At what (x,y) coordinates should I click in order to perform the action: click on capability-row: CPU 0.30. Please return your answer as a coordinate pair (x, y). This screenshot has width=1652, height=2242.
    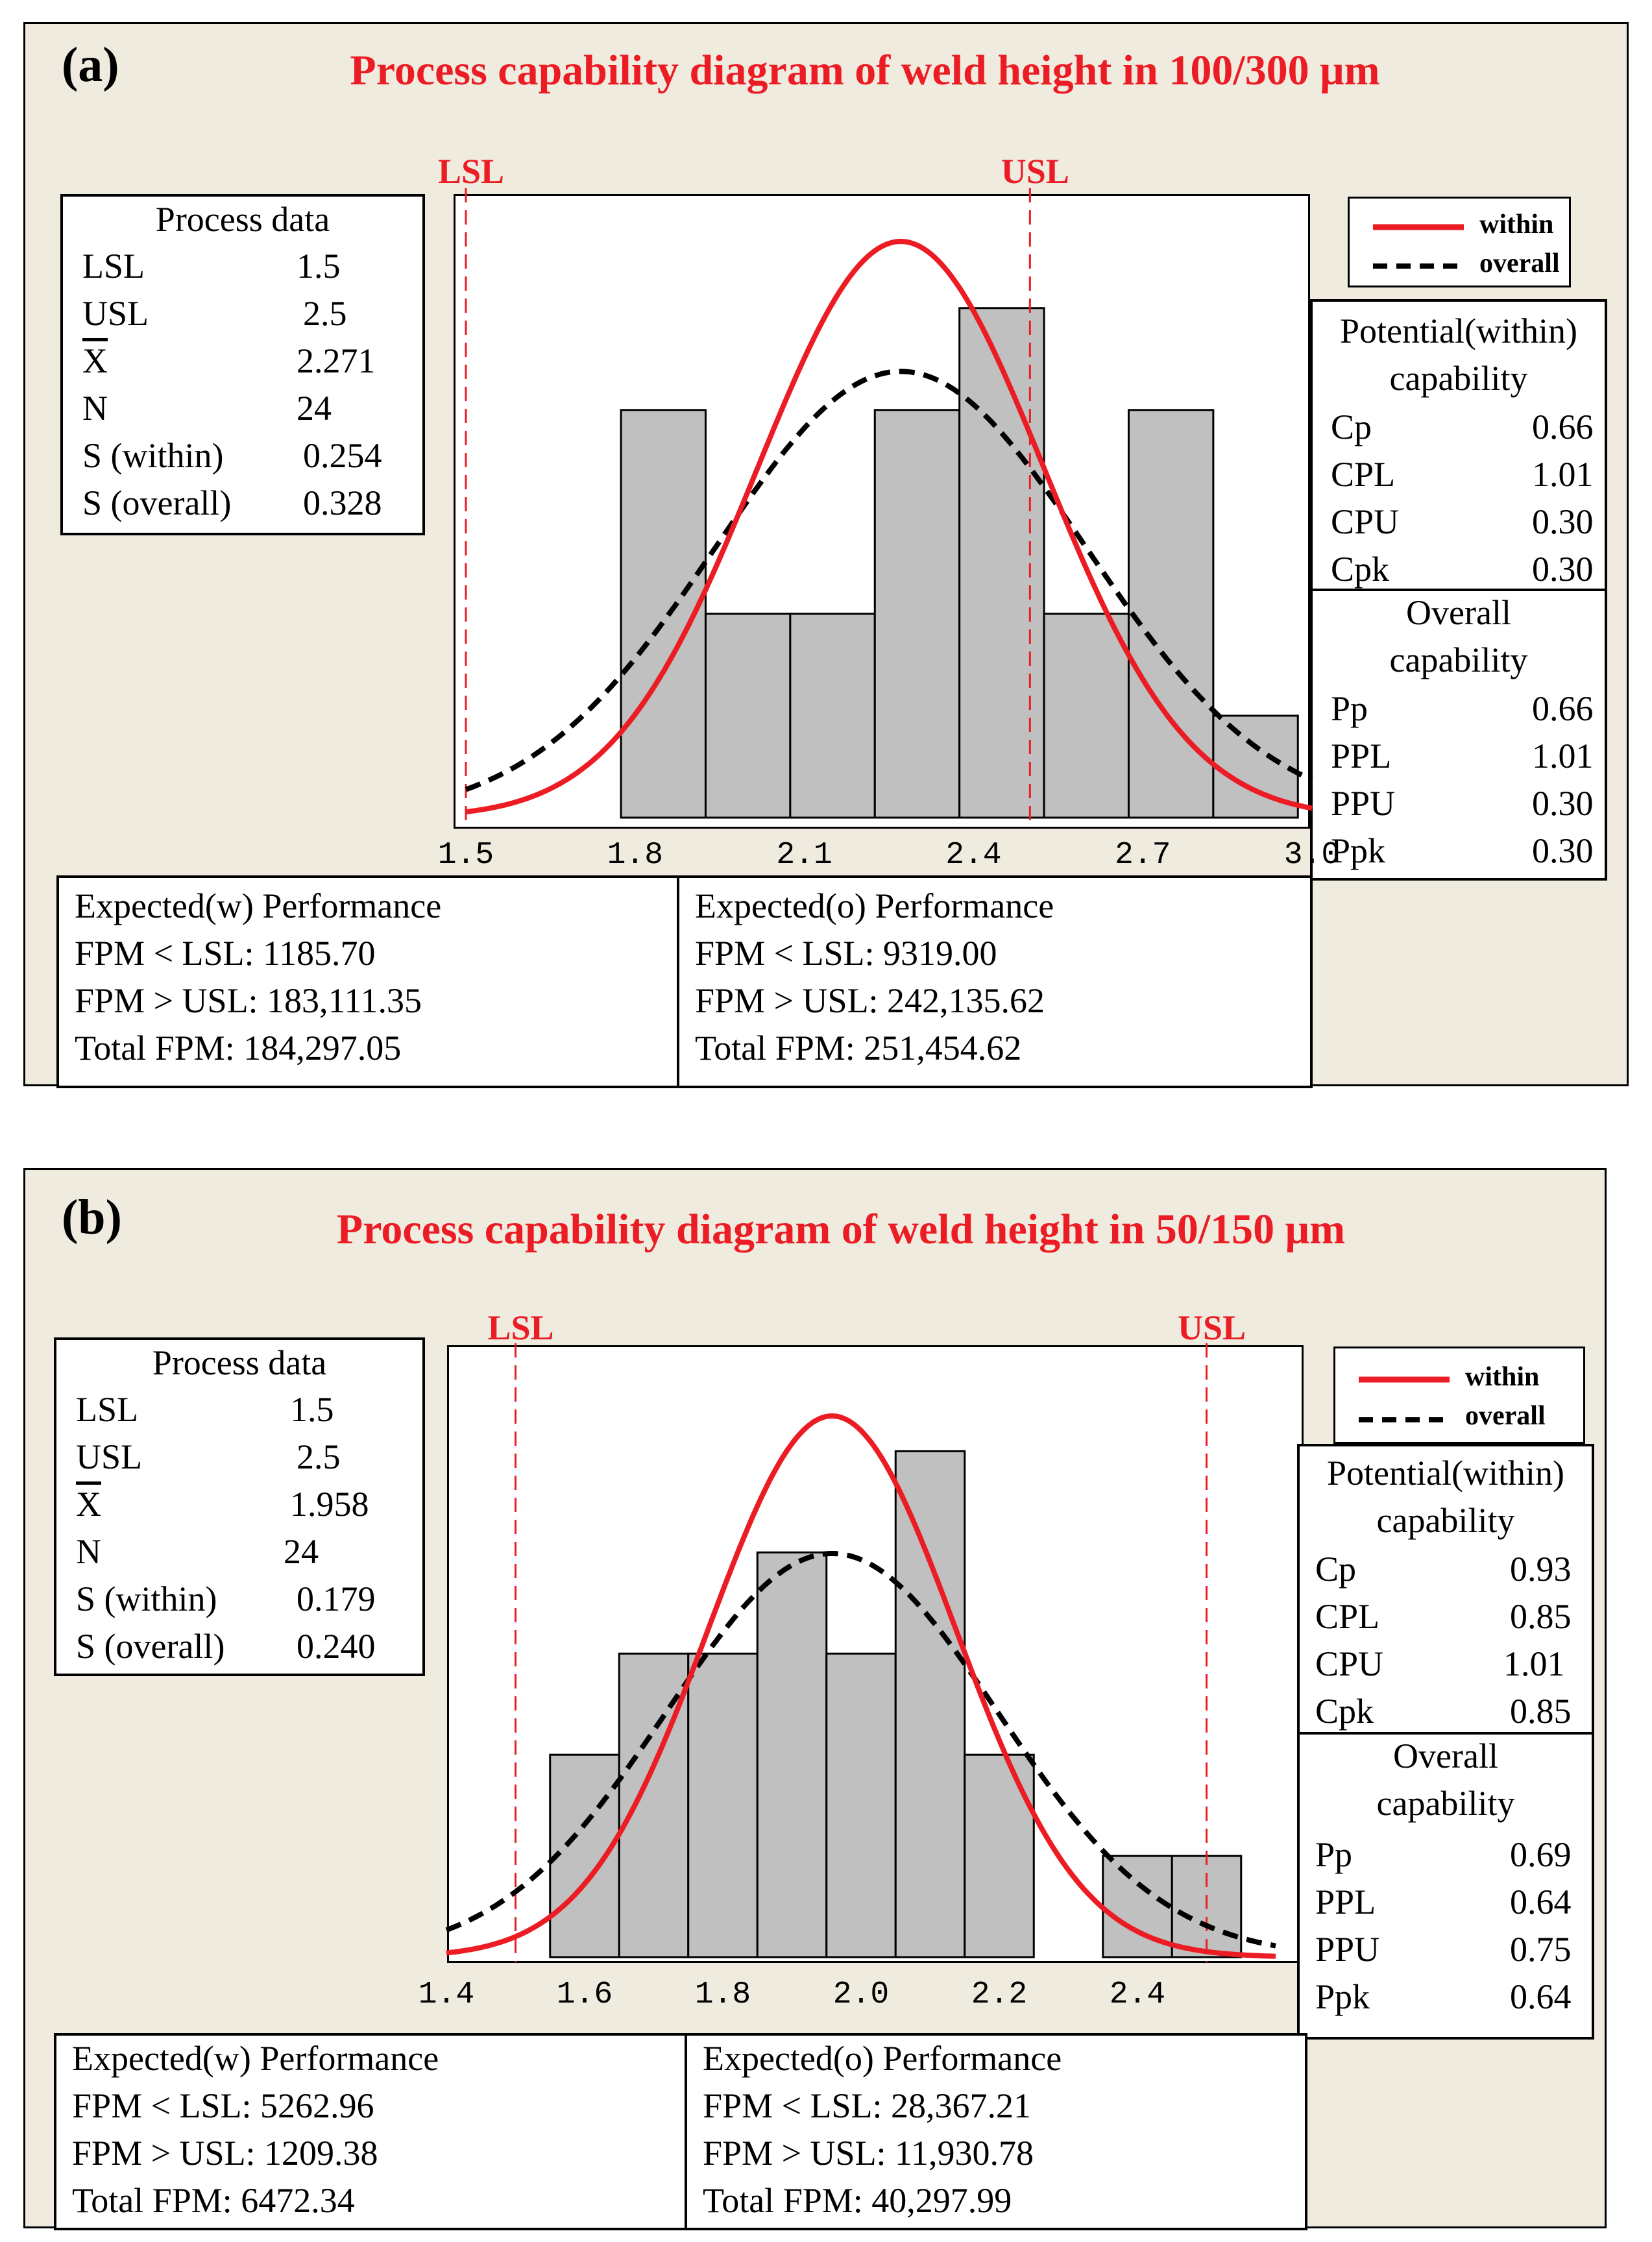
    Looking at the image, I should click on (1462, 521).